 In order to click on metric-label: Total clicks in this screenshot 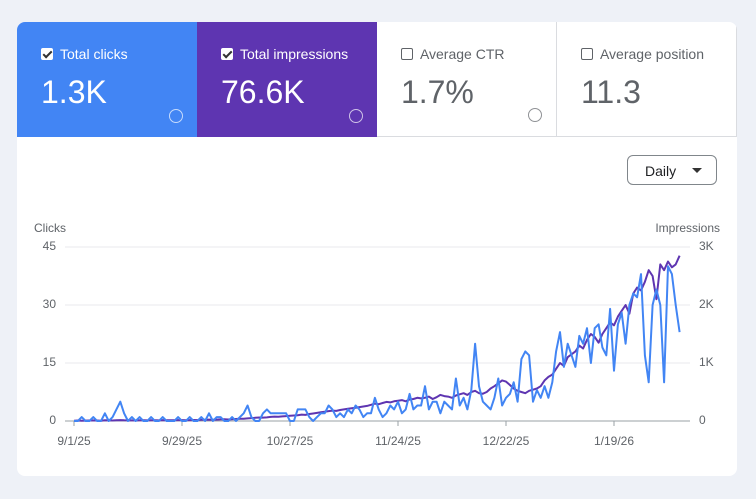, I will do `click(119, 54)`.